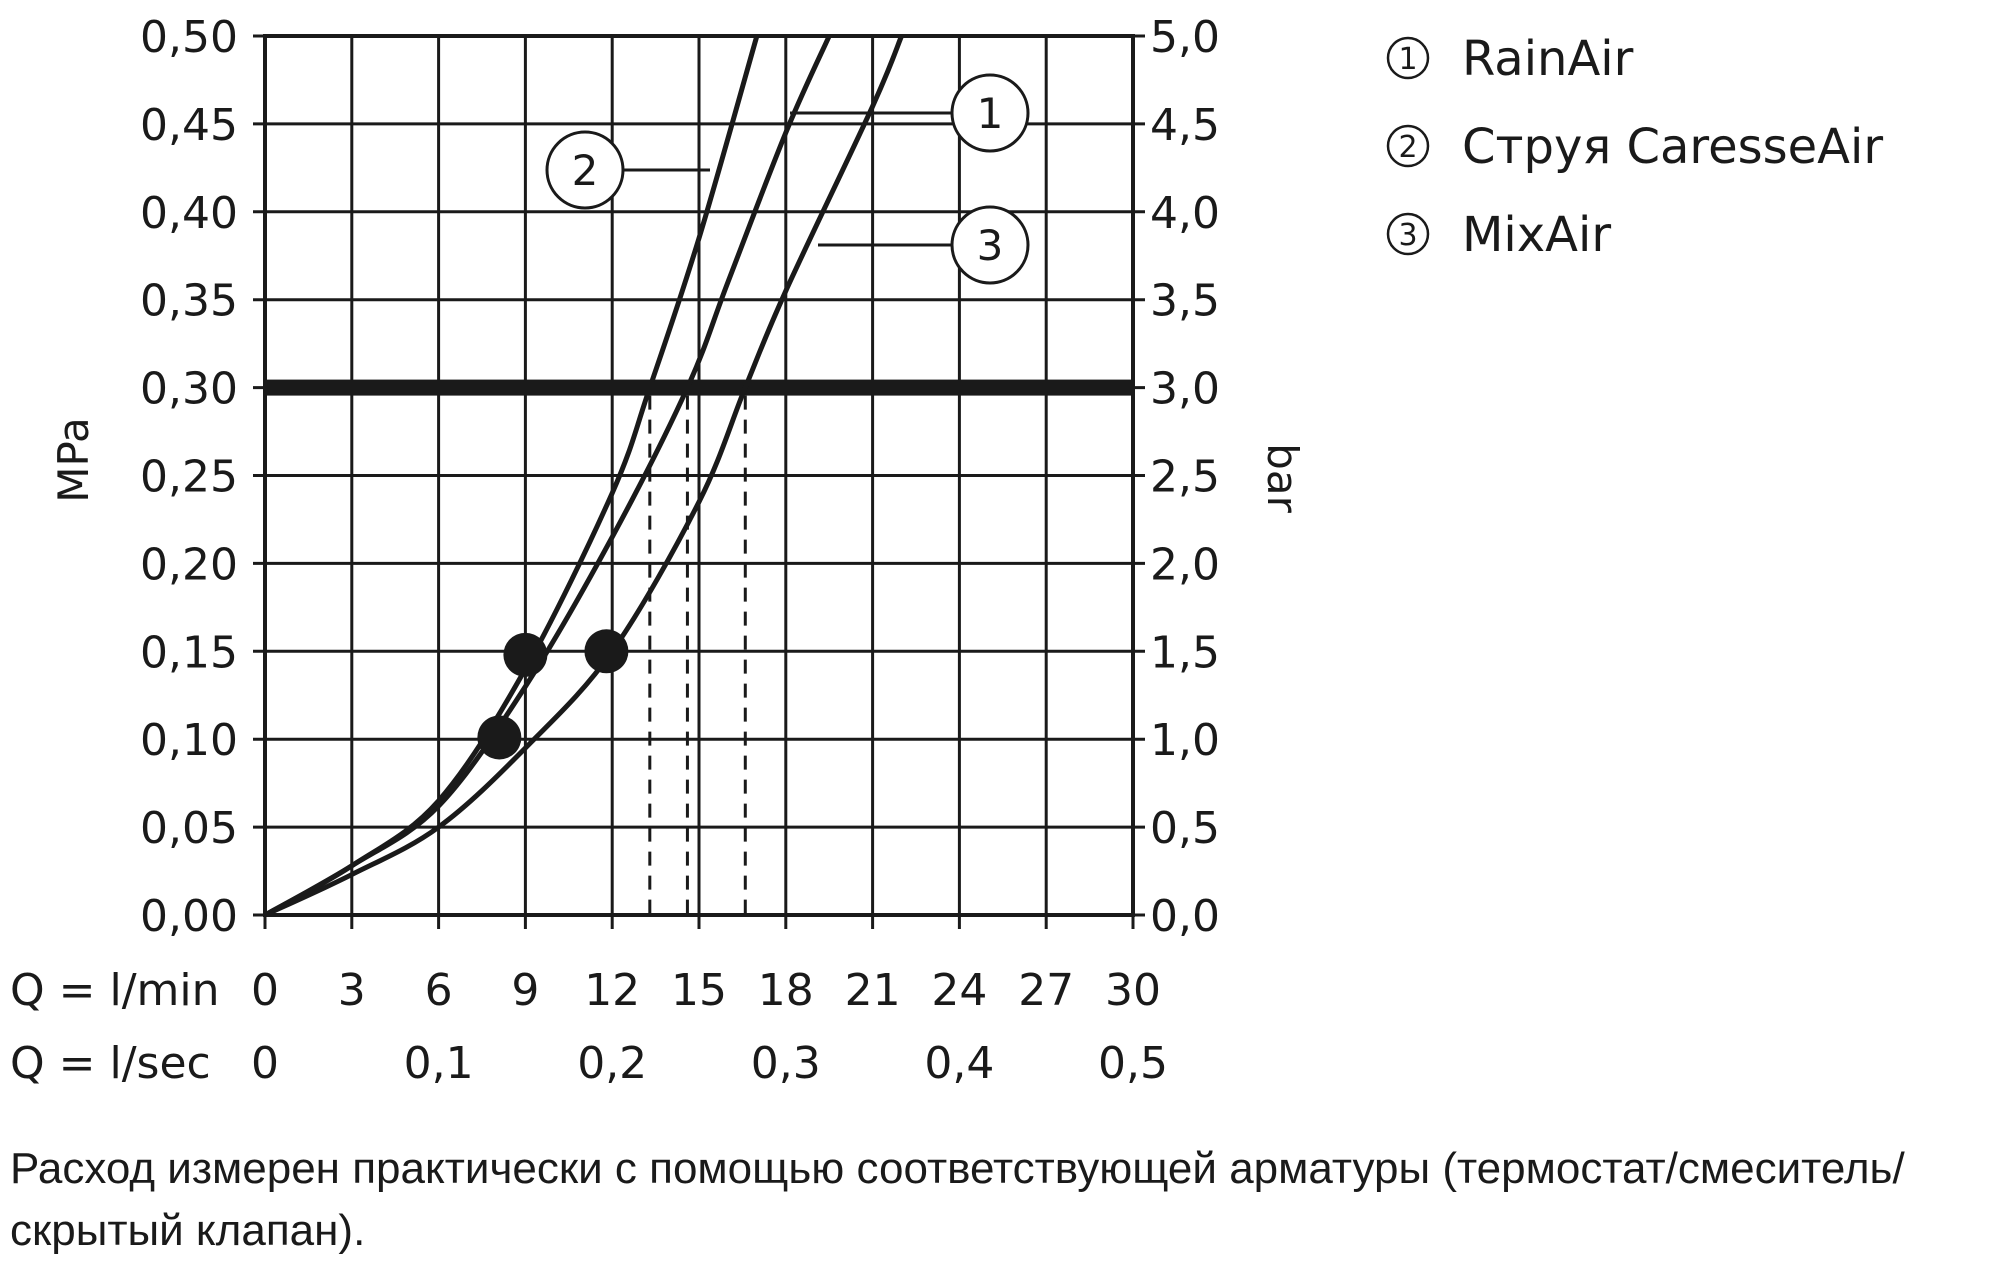 This screenshot has height=1269, width=2000. I want to click on x-primary-tick-label: 27, so click(1046, 990).